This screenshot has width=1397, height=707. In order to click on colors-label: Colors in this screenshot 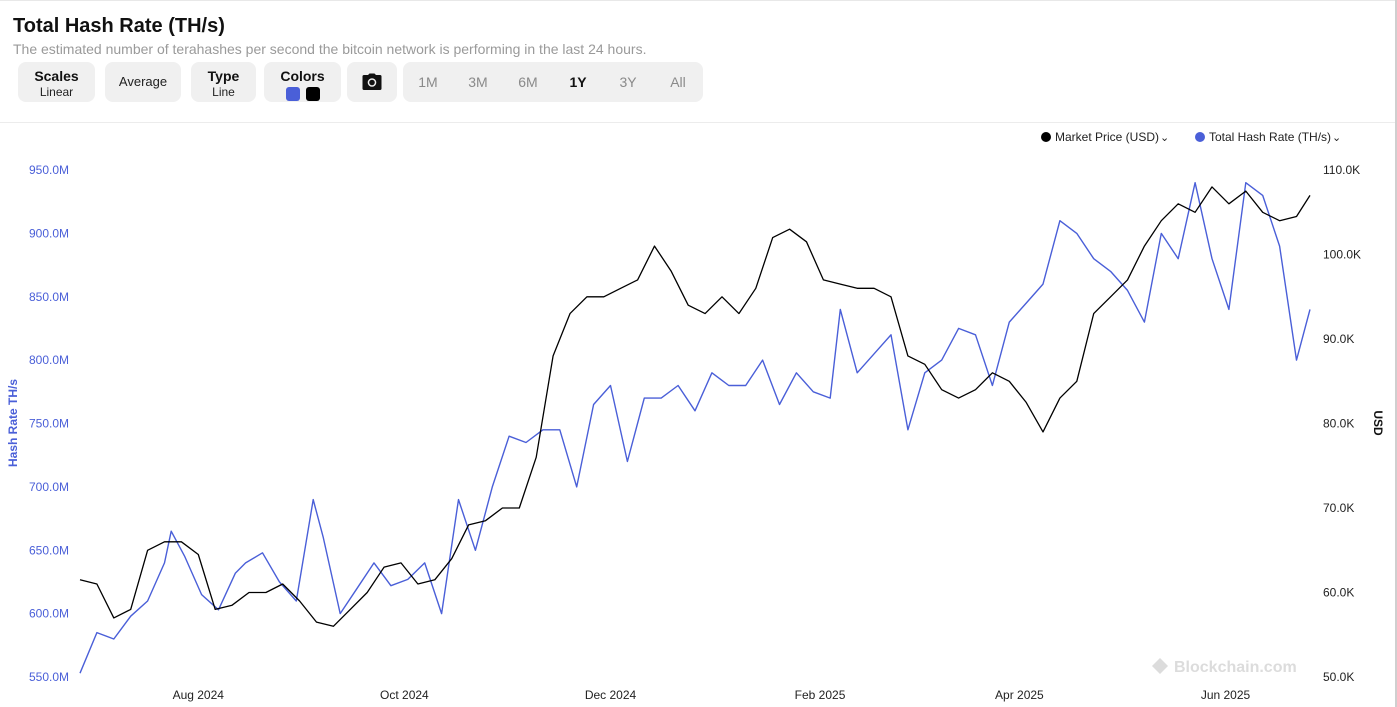, I will do `click(302, 76)`.